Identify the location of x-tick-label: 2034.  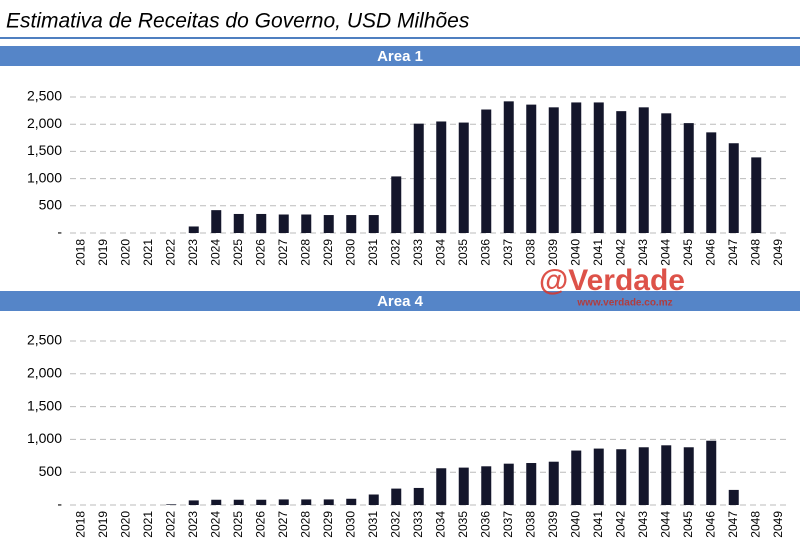
(440, 252).